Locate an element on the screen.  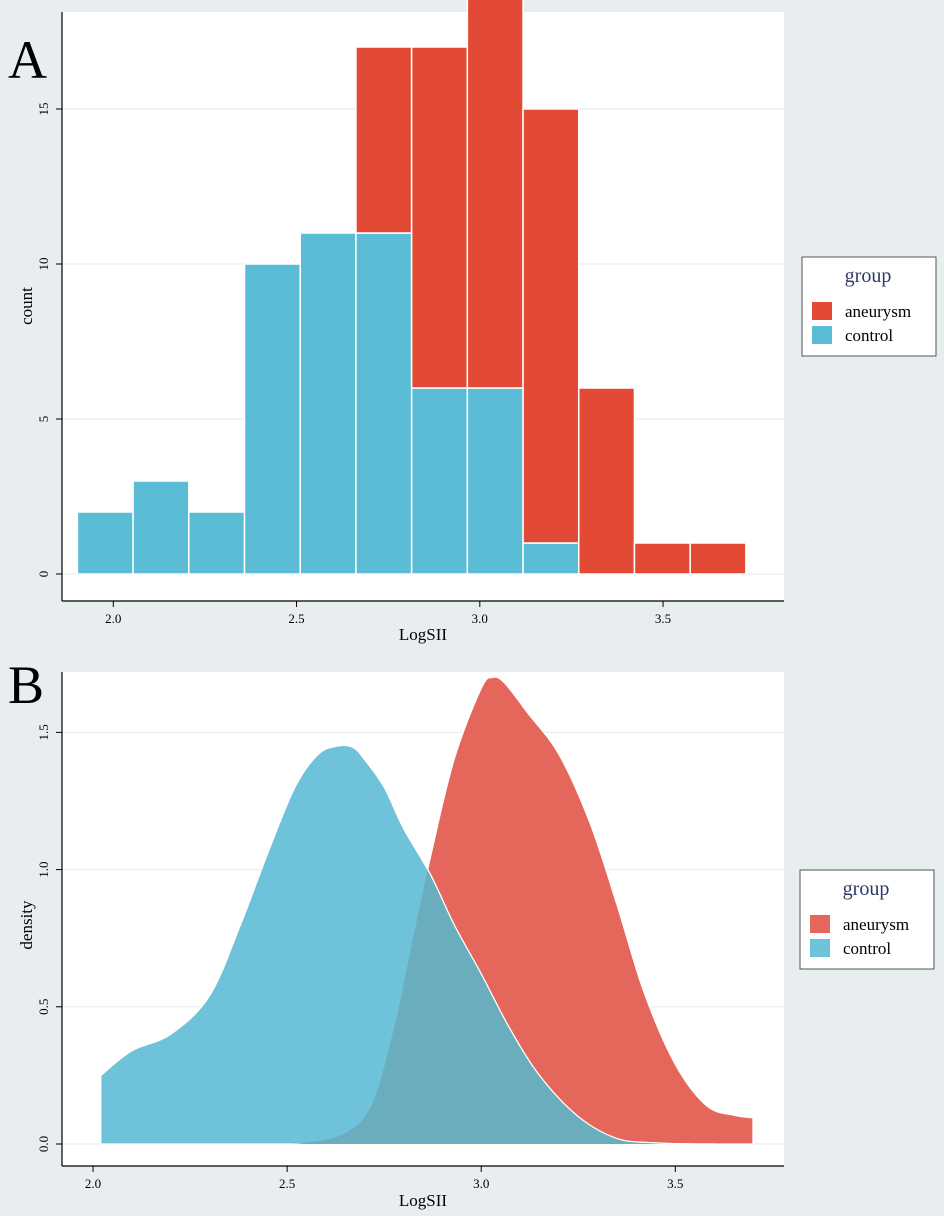
panel-b-y-tick-label-3: 1.5 is located at coordinates (43, 732).